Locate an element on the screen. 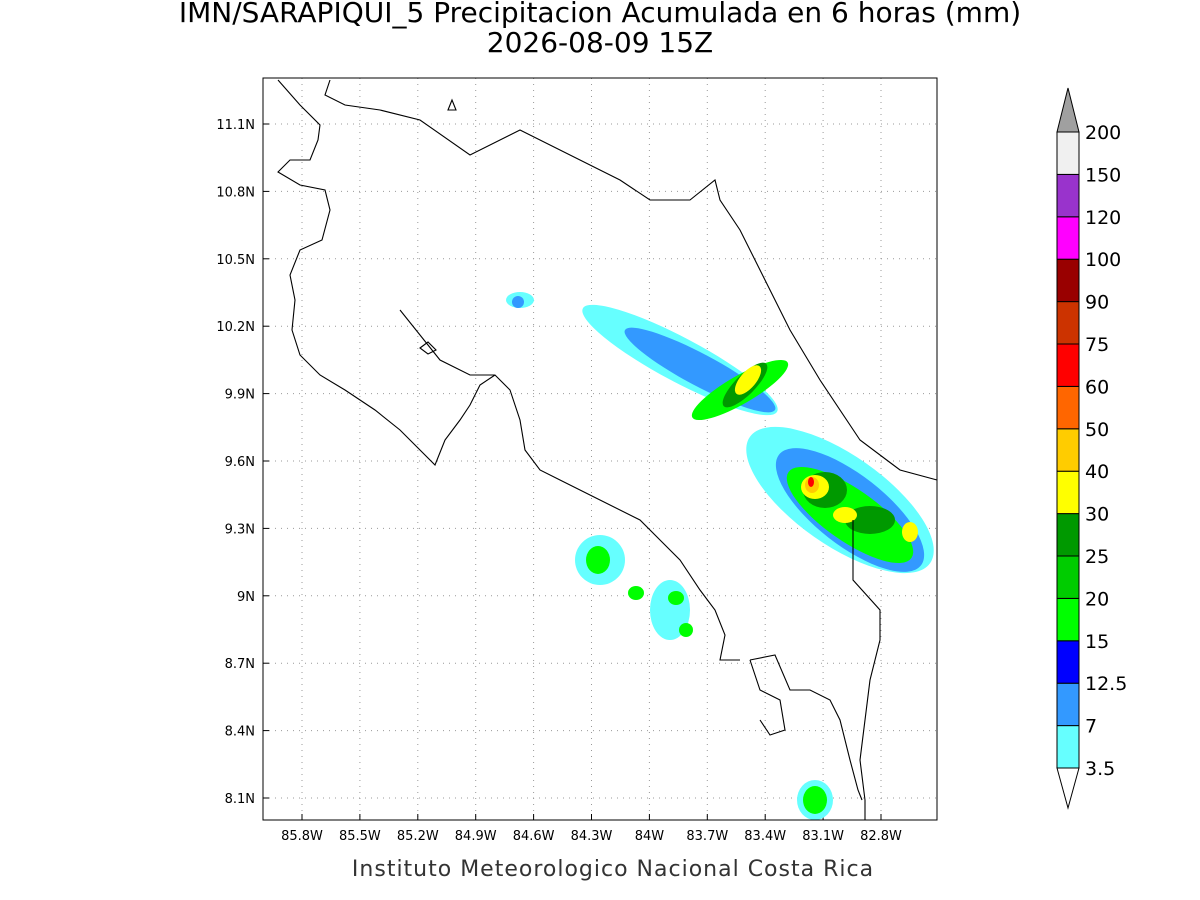 Image resolution: width=1200 pixels, height=900 pixels. lat-label: 10.2N is located at coordinates (235, 327).